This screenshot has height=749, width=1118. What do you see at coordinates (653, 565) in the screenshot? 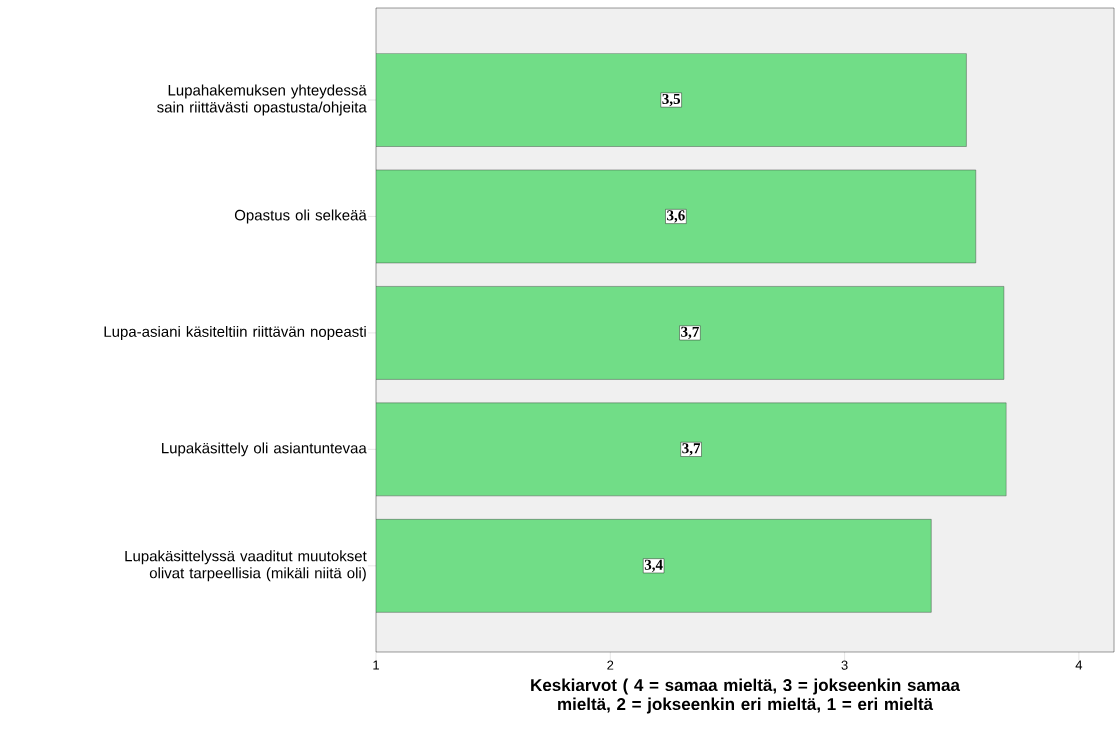
I see `data-label: 3,4` at bounding box center [653, 565].